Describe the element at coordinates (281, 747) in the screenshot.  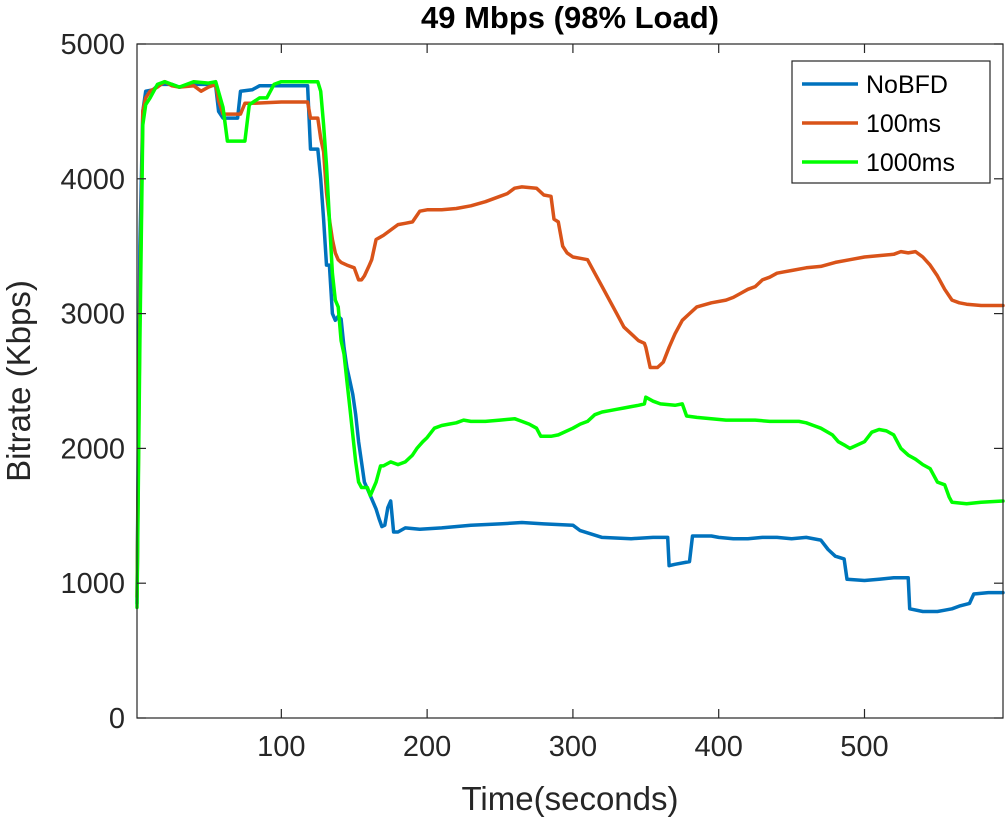
I see `x-tick-label: 100` at that location.